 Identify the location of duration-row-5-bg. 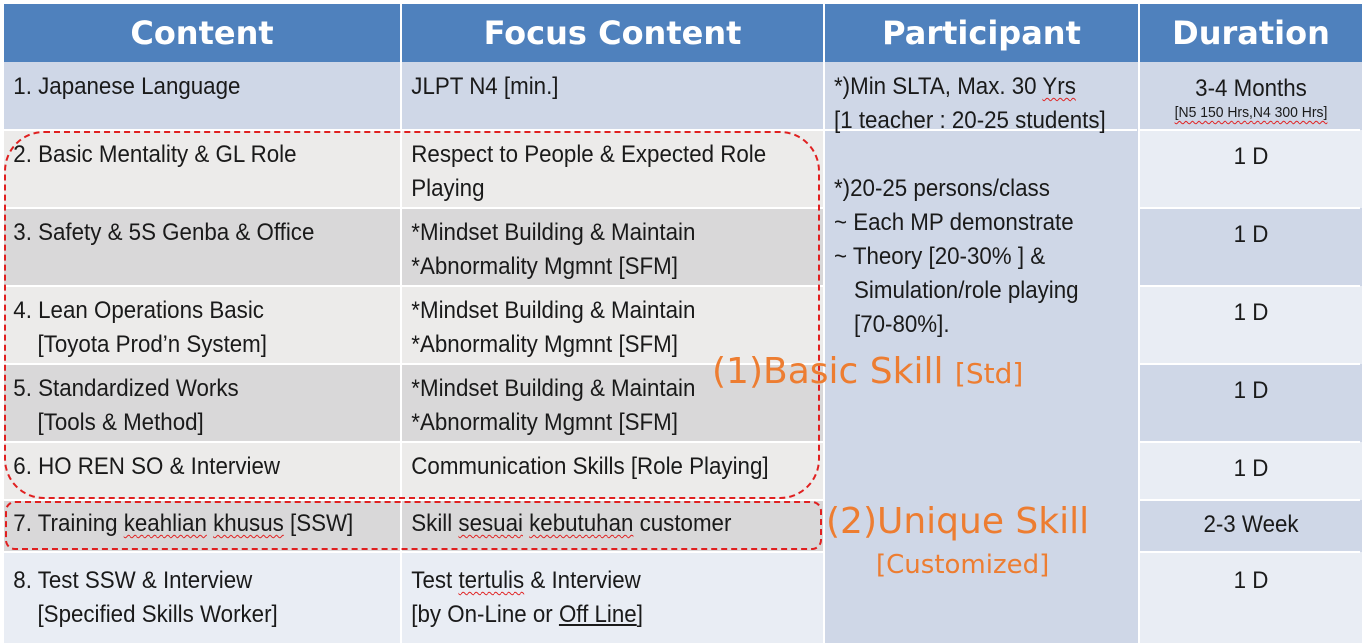
(1251, 403).